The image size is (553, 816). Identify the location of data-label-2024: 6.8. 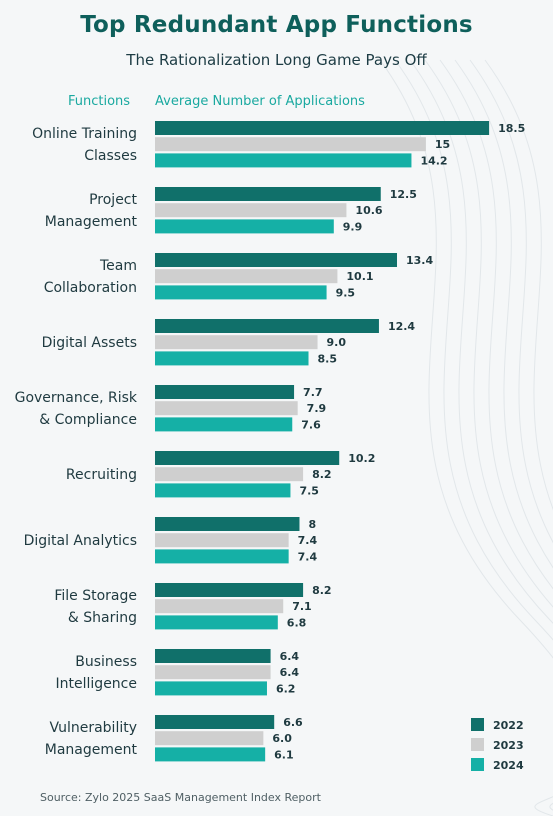
(297, 622).